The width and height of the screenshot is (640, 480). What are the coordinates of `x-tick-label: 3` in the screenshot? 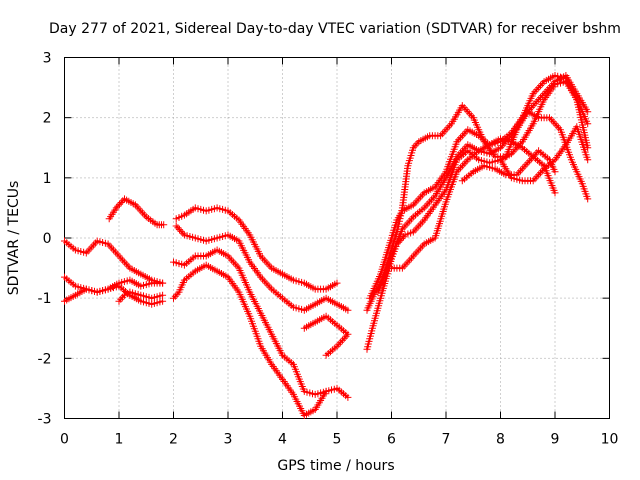 It's located at (228, 440).